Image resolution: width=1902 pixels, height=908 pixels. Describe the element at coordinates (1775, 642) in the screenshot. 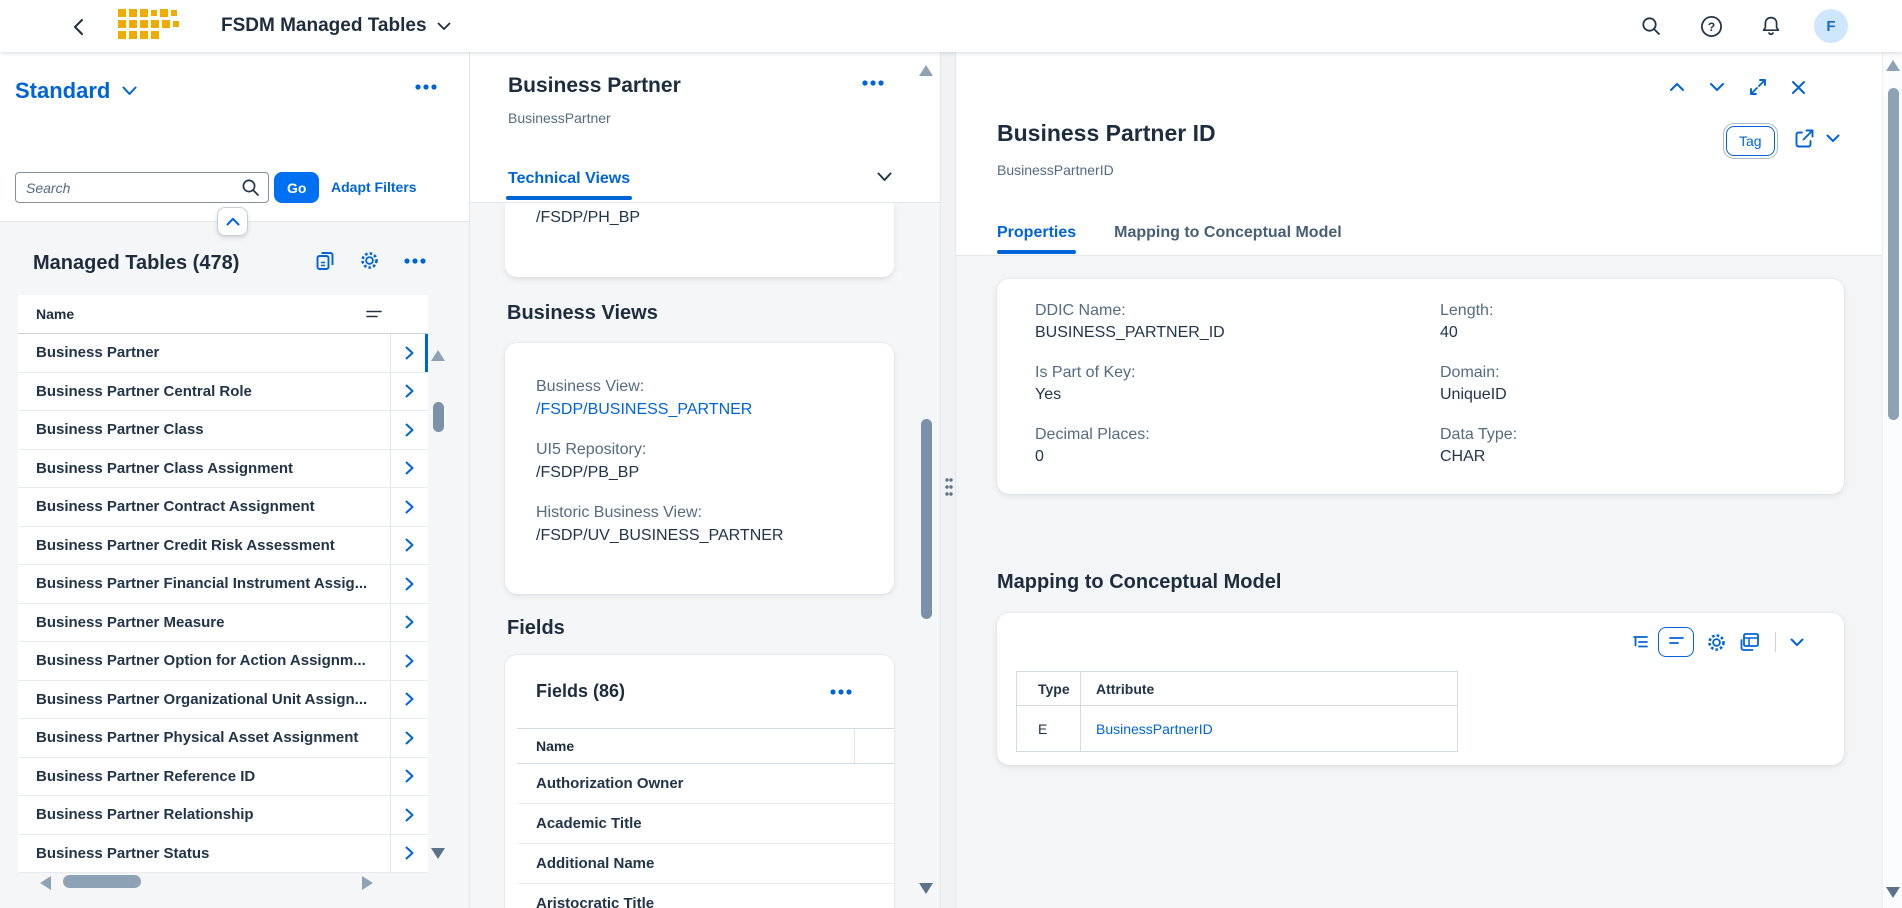

I see `toolbar-separator` at that location.